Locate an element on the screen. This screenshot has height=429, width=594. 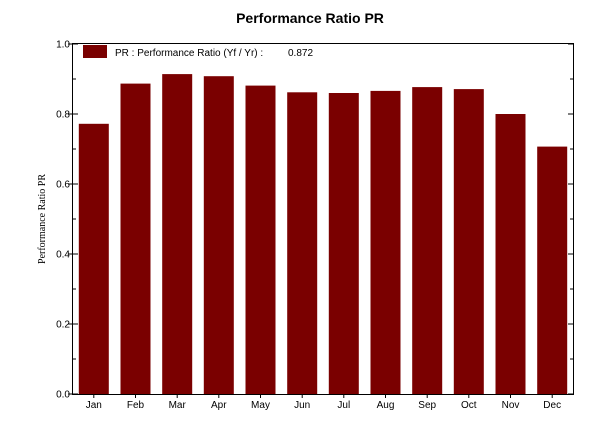
legend-value: 0.872 is located at coordinates (300, 53).